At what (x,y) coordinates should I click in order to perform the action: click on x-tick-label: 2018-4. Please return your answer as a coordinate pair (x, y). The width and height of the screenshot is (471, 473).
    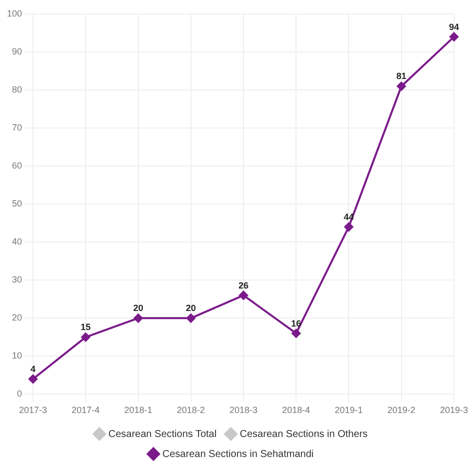
    Looking at the image, I should click on (296, 410).